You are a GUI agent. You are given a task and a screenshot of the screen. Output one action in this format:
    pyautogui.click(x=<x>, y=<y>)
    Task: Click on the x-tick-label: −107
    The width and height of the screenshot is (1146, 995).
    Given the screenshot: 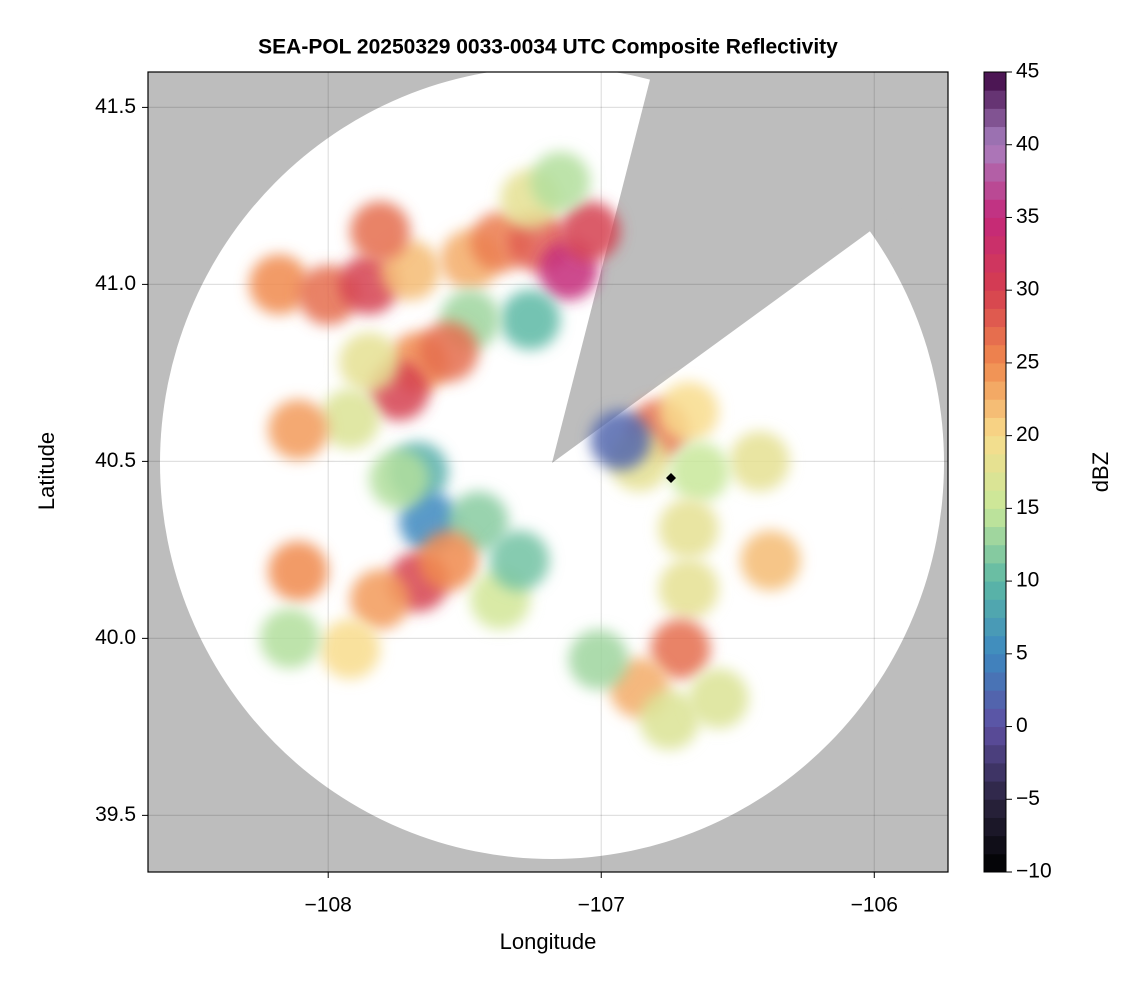 What is the action you would take?
    pyautogui.click(x=601, y=905)
    